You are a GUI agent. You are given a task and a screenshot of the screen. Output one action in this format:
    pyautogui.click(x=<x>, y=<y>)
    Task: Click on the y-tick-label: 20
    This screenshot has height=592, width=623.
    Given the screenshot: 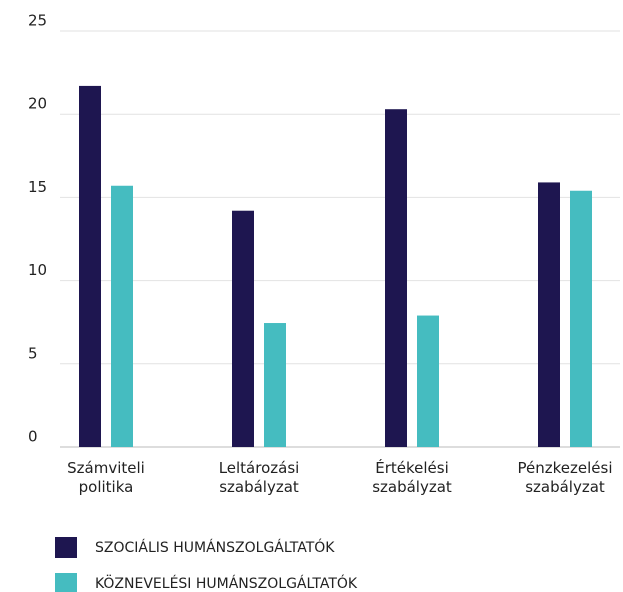 What is the action you would take?
    pyautogui.click(x=37, y=104)
    